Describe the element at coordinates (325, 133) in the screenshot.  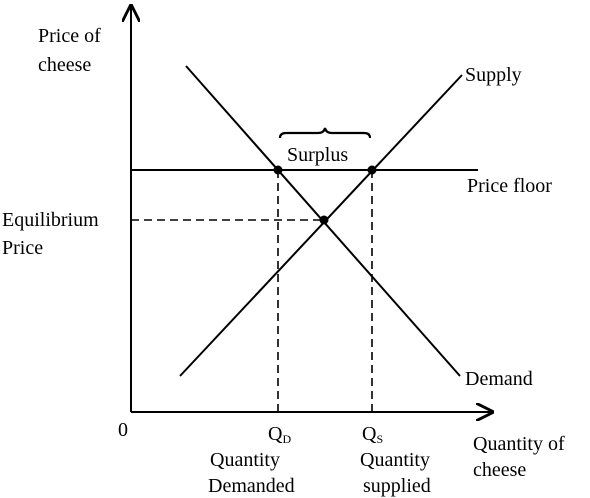
I see `surplus-brace` at that location.